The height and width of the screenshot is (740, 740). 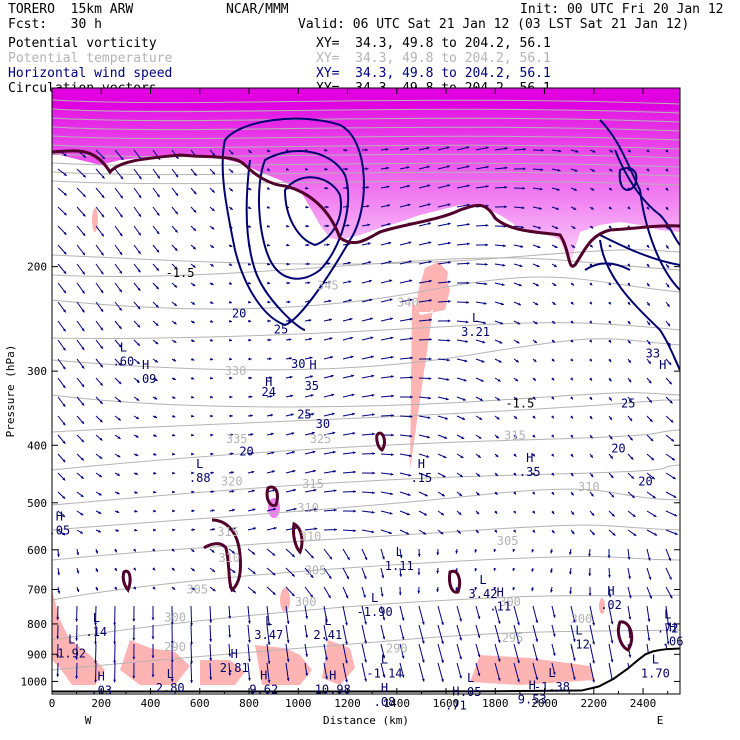 What do you see at coordinates (308, 508) in the screenshot?
I see `theta-contour-label: 310` at bounding box center [308, 508].